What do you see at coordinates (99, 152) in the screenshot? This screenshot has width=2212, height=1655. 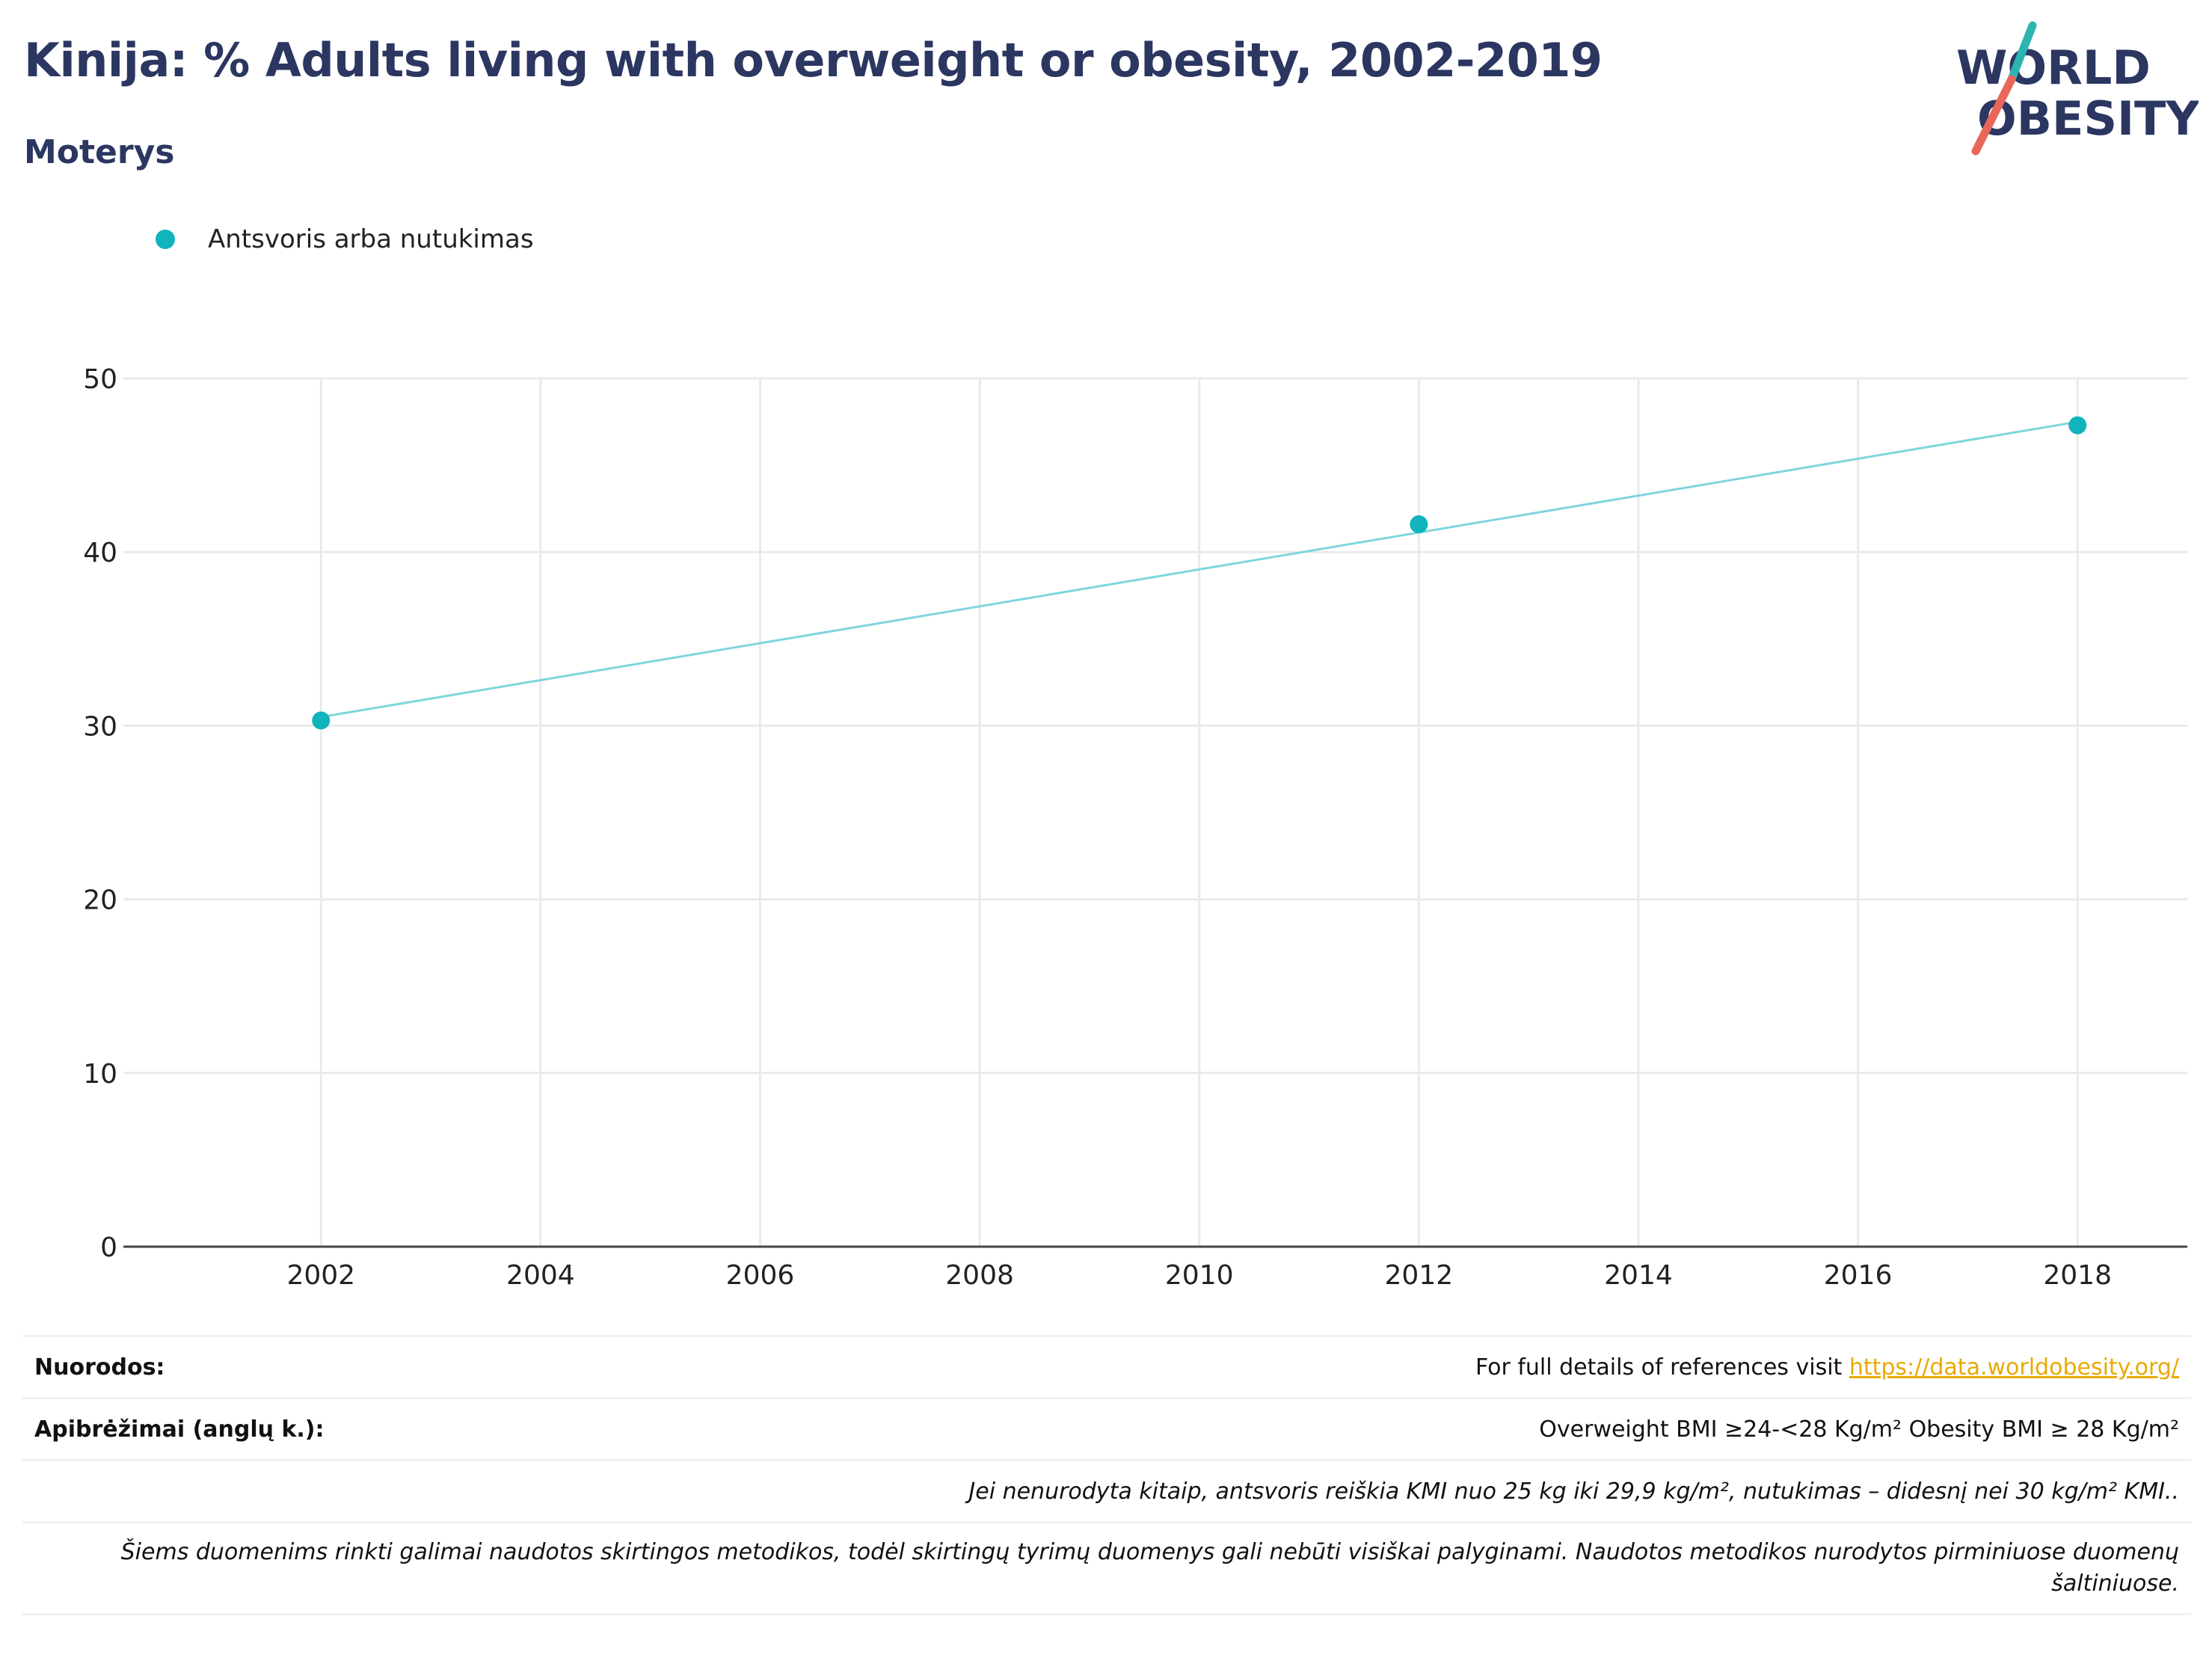 I see `chart-subtitle: Moterys` at bounding box center [99, 152].